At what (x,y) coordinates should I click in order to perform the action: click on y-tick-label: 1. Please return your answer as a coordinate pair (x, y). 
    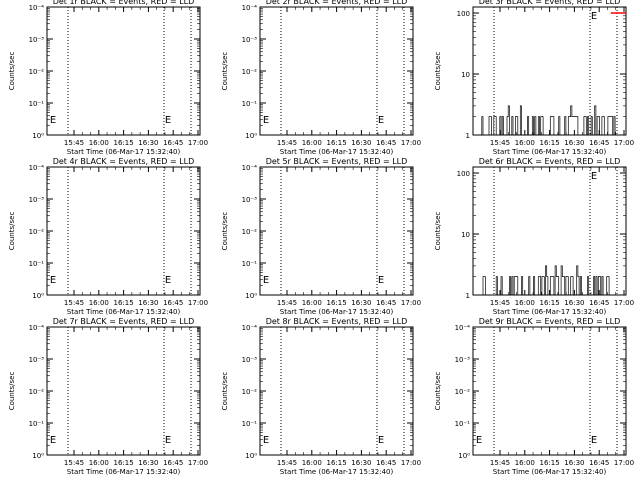
    Looking at the image, I should click on (468, 136).